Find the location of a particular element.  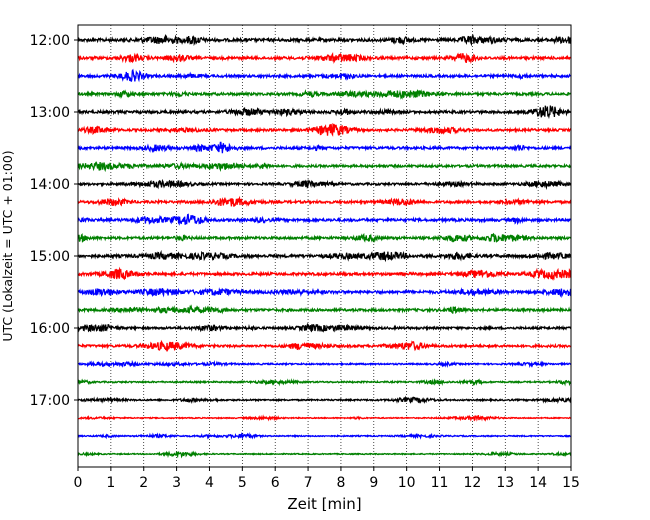

y-tick-label: 14:00 is located at coordinates (50, 185).